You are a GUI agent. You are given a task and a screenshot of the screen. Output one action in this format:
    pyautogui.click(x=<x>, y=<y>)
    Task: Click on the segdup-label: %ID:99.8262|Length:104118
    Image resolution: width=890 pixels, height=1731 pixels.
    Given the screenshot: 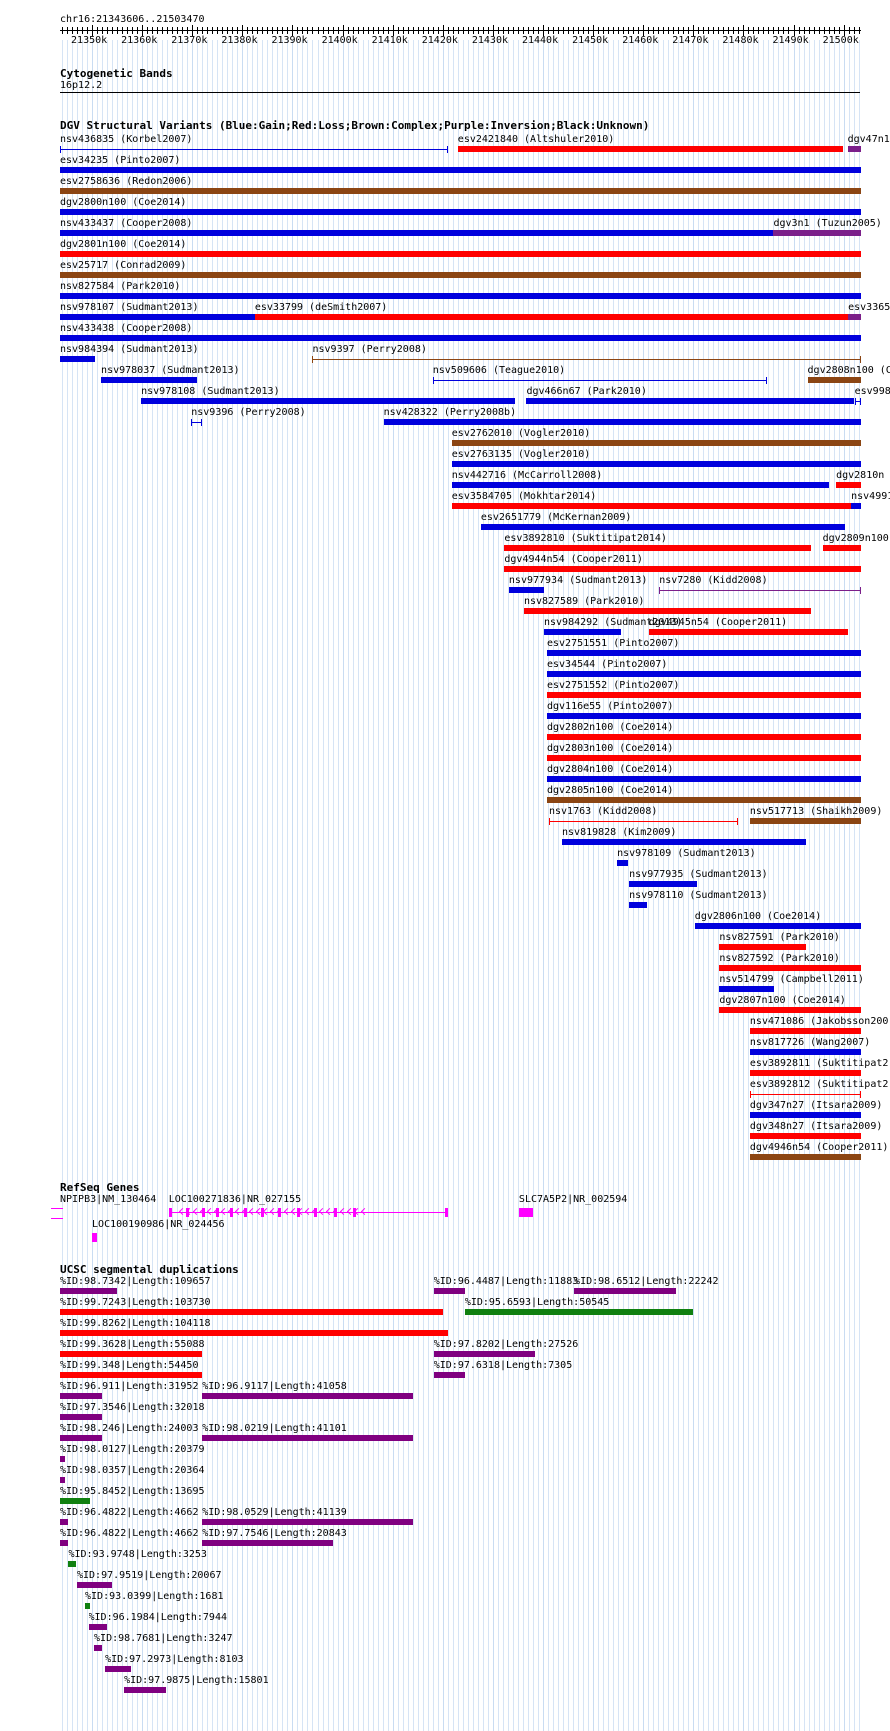 What is the action you would take?
    pyautogui.click(x=135, y=1323)
    